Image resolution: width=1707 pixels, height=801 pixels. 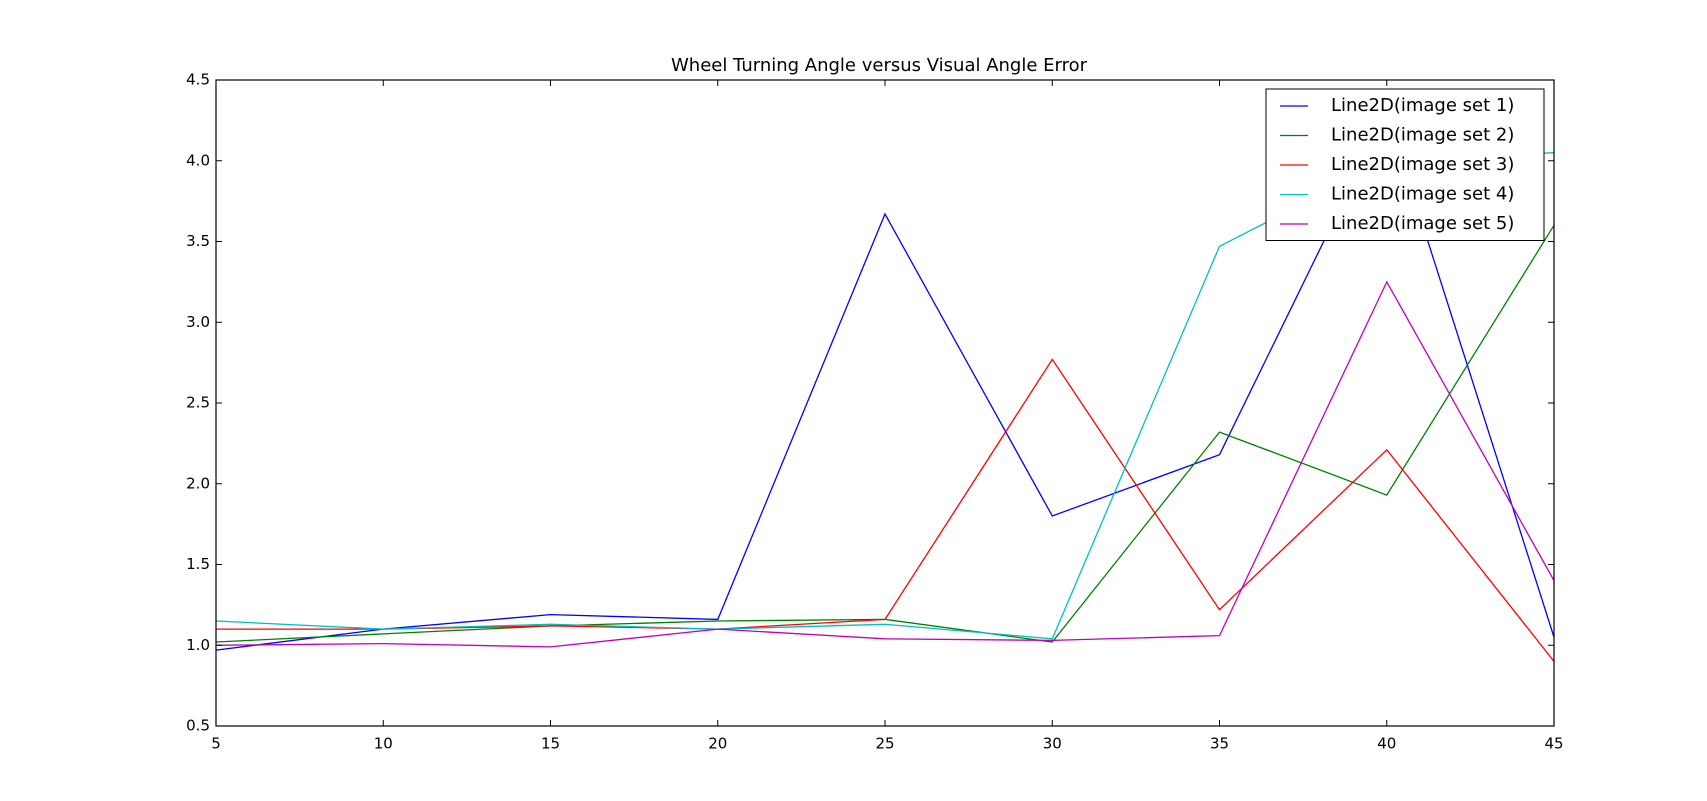 I want to click on y-tick-label: 0.5, so click(x=198, y=726).